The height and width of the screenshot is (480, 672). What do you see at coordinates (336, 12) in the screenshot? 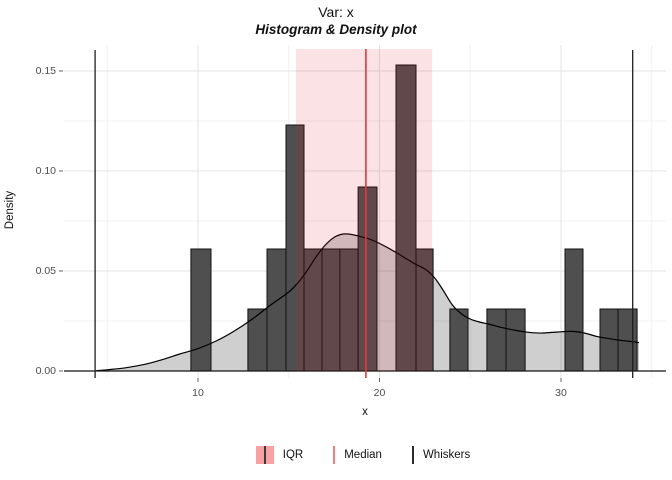
I see `chart-title: Var: x` at bounding box center [336, 12].